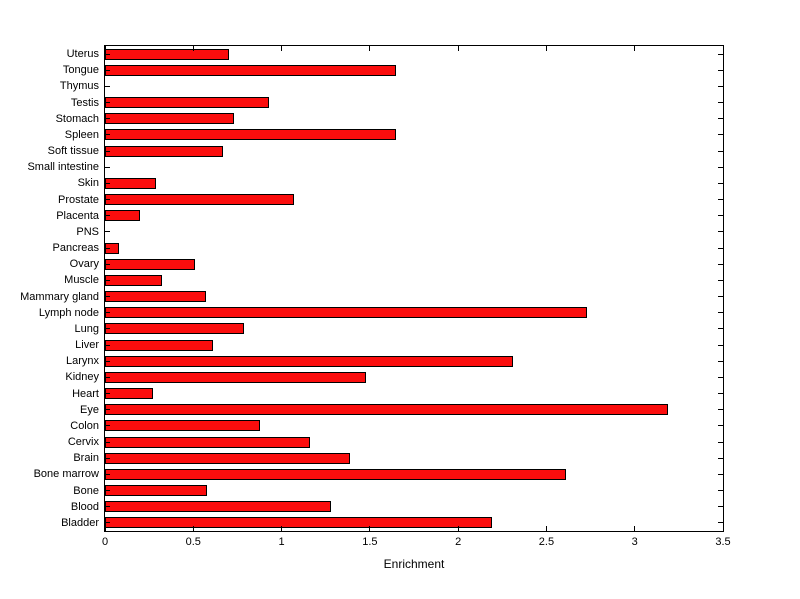  What do you see at coordinates (458, 542) in the screenshot?
I see `x-tick-label-2: 2` at bounding box center [458, 542].